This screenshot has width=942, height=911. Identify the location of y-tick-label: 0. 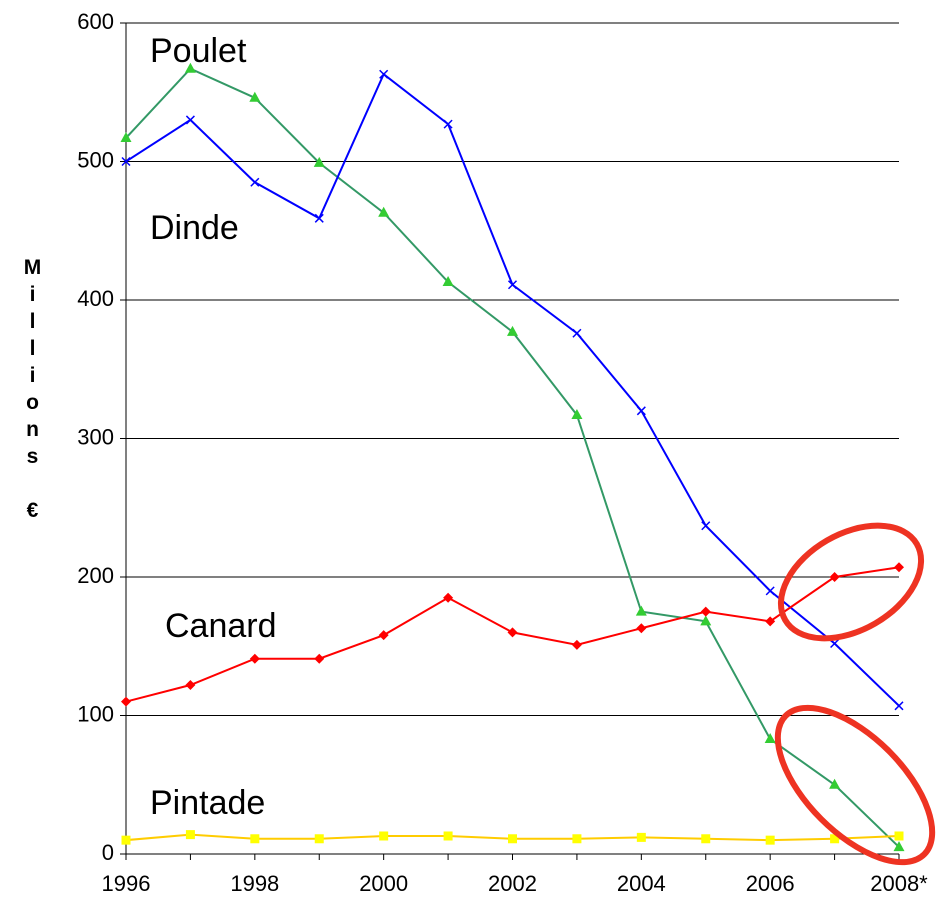
(108, 852).